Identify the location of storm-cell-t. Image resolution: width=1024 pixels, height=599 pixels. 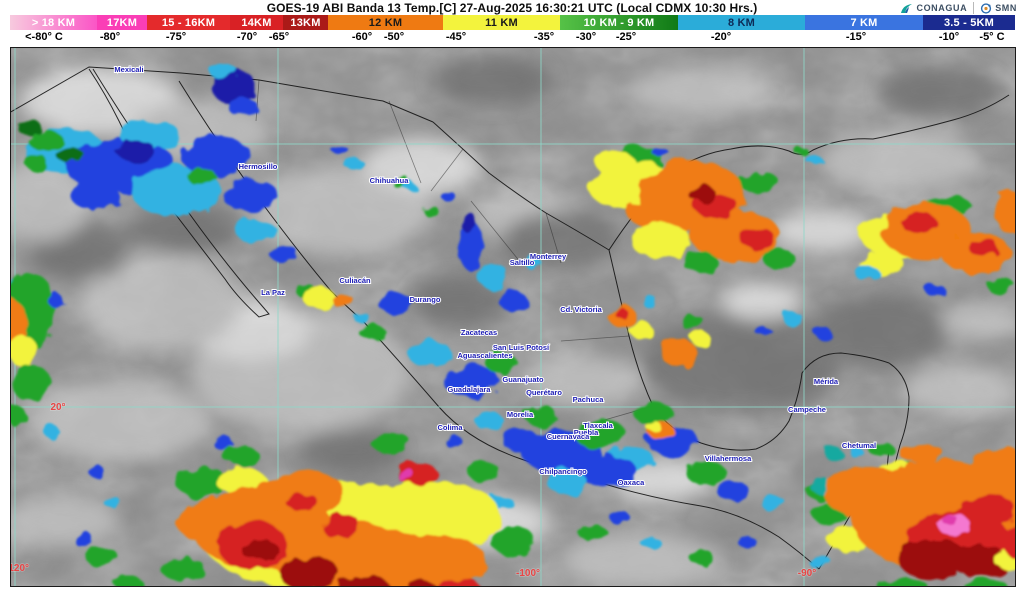
(833, 453).